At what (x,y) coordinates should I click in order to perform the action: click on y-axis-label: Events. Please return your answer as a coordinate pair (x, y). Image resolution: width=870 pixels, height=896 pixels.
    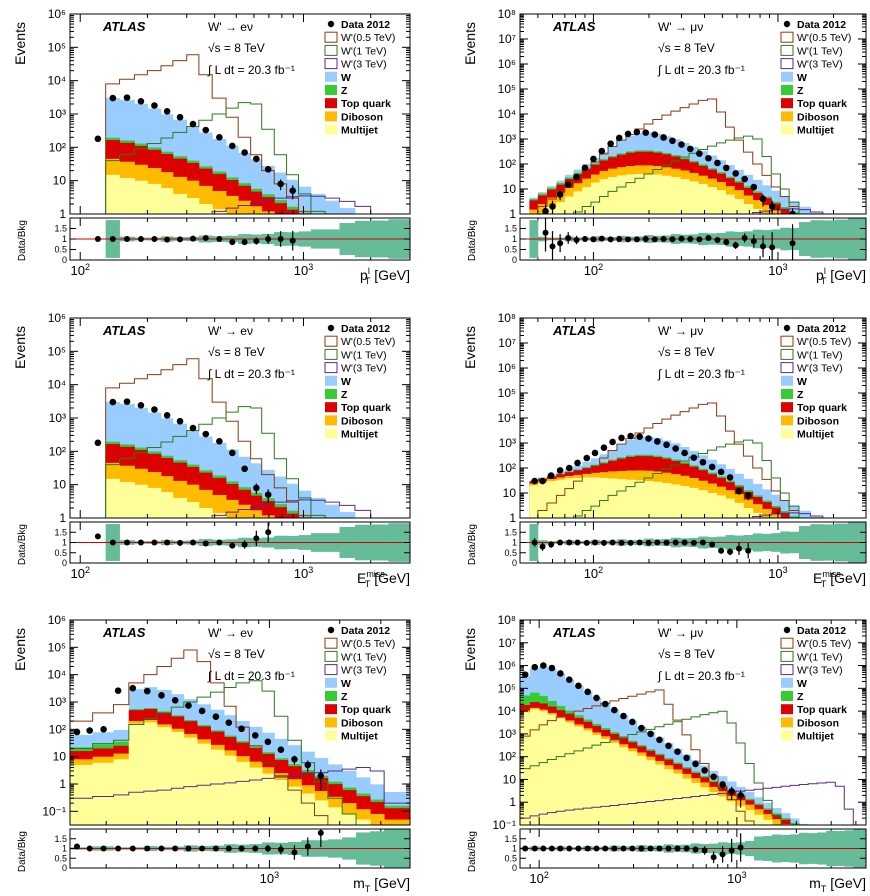
    Looking at the image, I should click on (470, 649).